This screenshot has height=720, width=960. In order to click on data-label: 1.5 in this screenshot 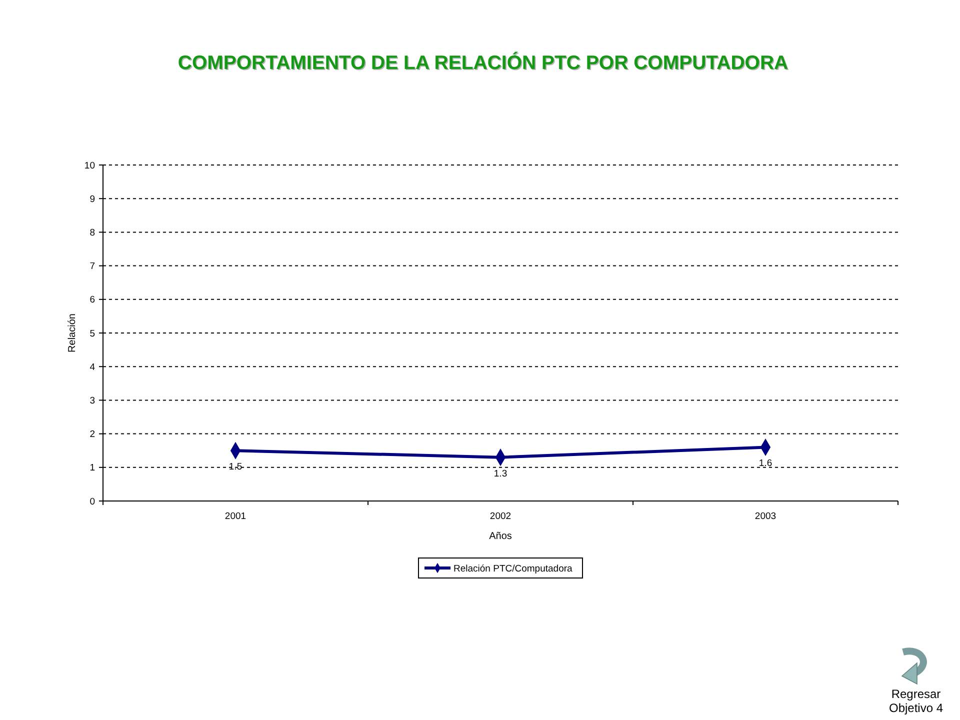, I will do `click(235, 467)`.